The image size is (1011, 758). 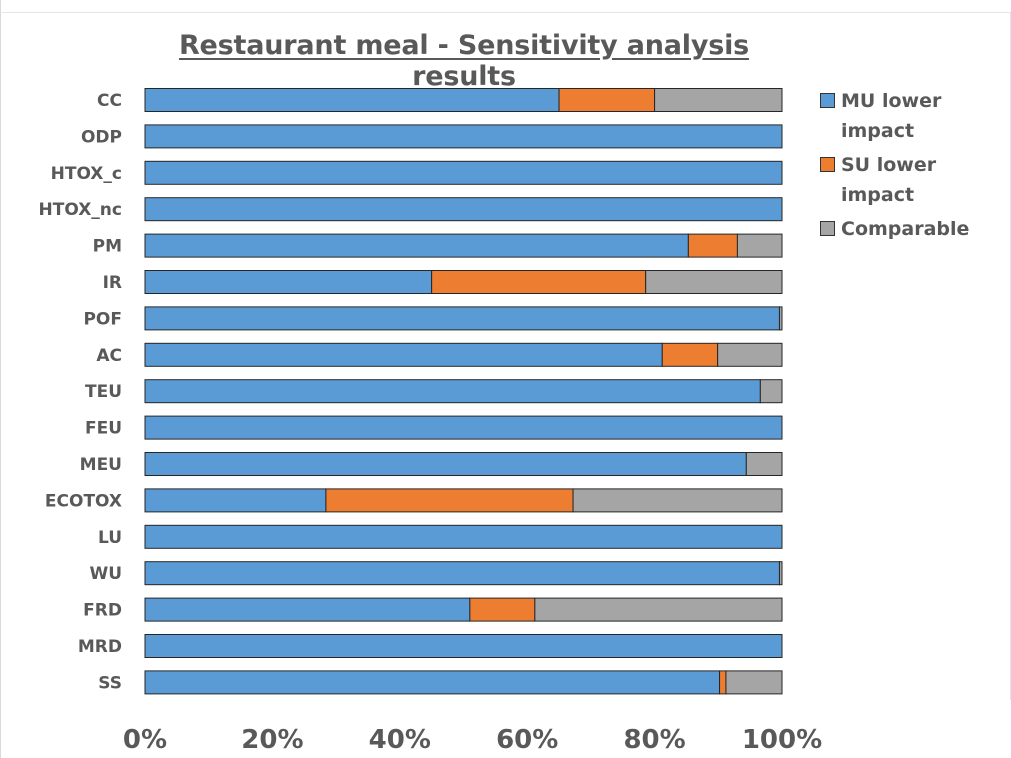 I want to click on category-label: LU, so click(x=110, y=538).